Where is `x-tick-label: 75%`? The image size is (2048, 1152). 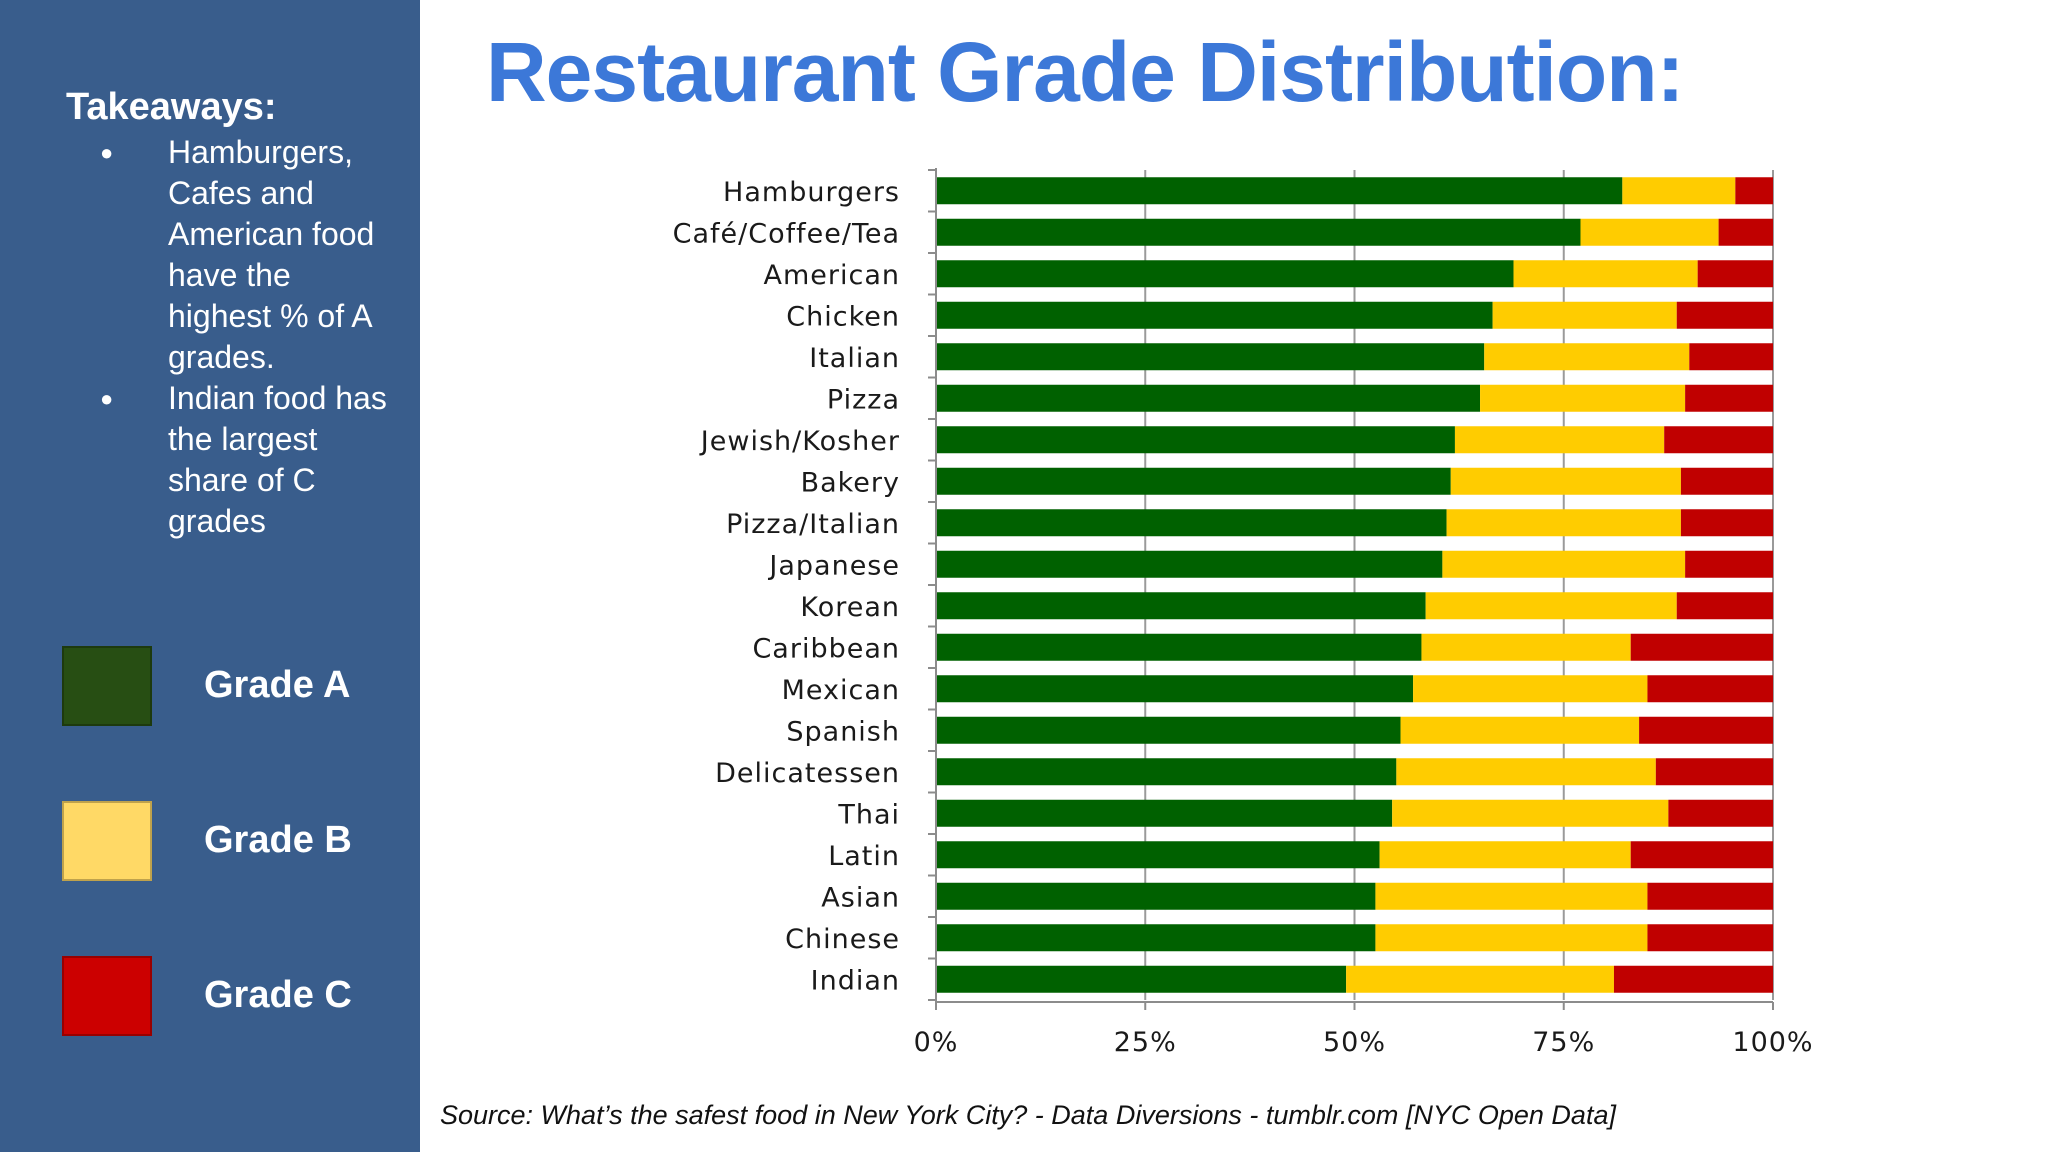
x-tick-label: 75% is located at coordinates (1563, 1042).